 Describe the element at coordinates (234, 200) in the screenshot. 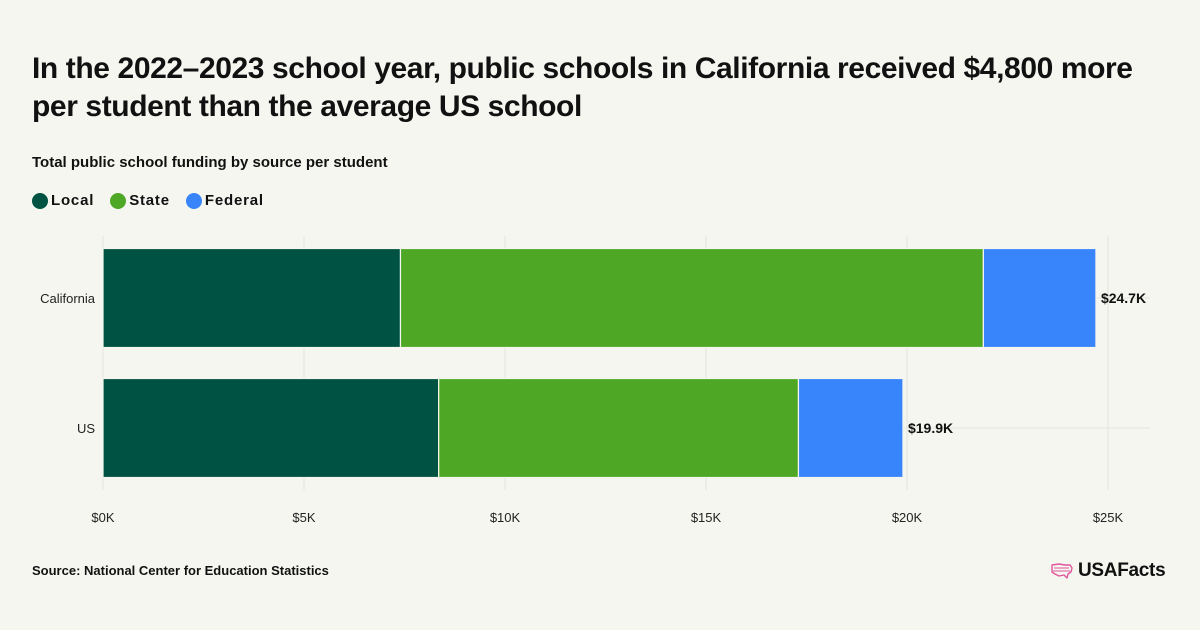

I see `legend-label-federal: Federal` at that location.